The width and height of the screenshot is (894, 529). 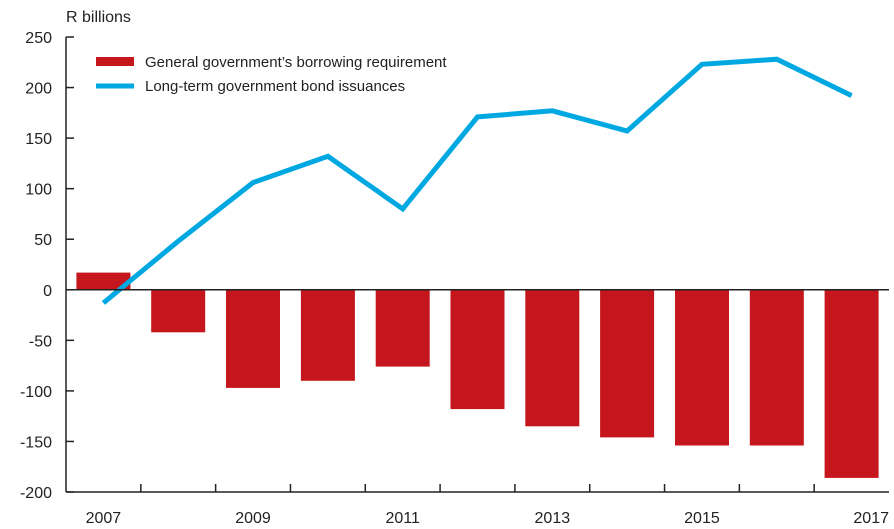 What do you see at coordinates (702, 518) in the screenshot?
I see `x-tick-label: 2015` at bounding box center [702, 518].